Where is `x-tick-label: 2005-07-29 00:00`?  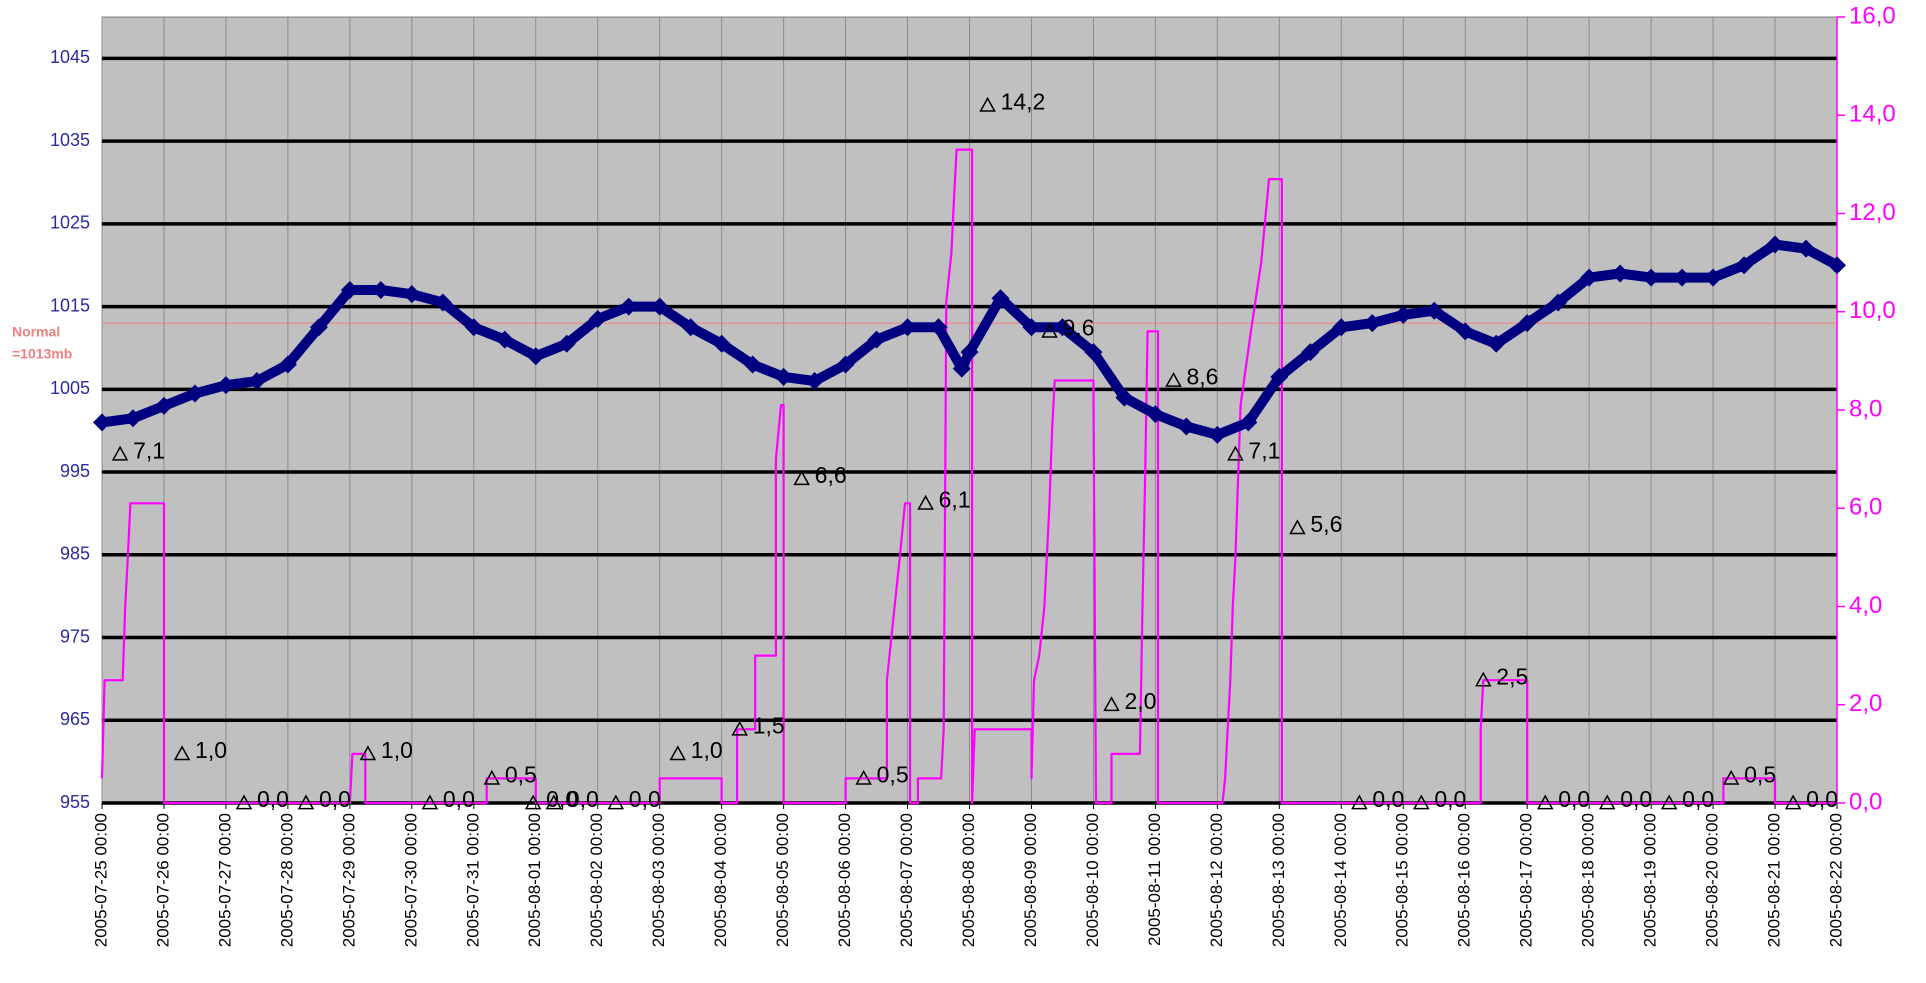
x-tick-label: 2005-07-29 00:00 is located at coordinates (348, 880).